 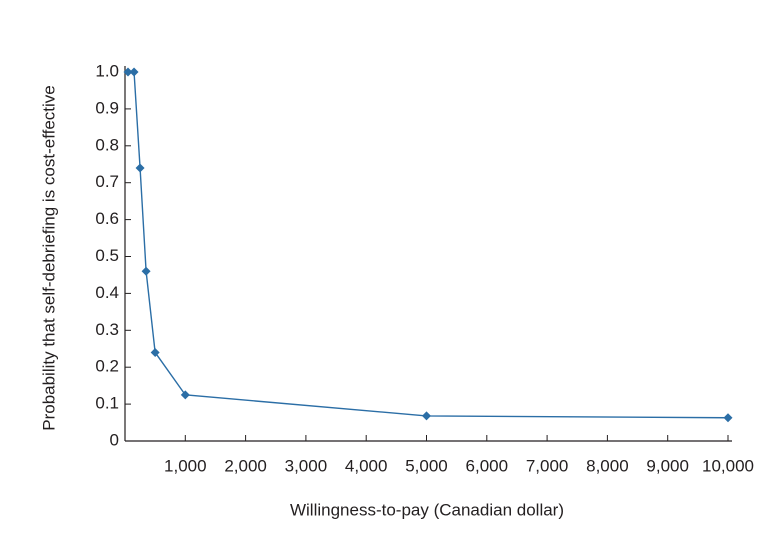 What do you see at coordinates (426, 465) in the screenshot?
I see `x-tick-label: 5,000` at bounding box center [426, 465].